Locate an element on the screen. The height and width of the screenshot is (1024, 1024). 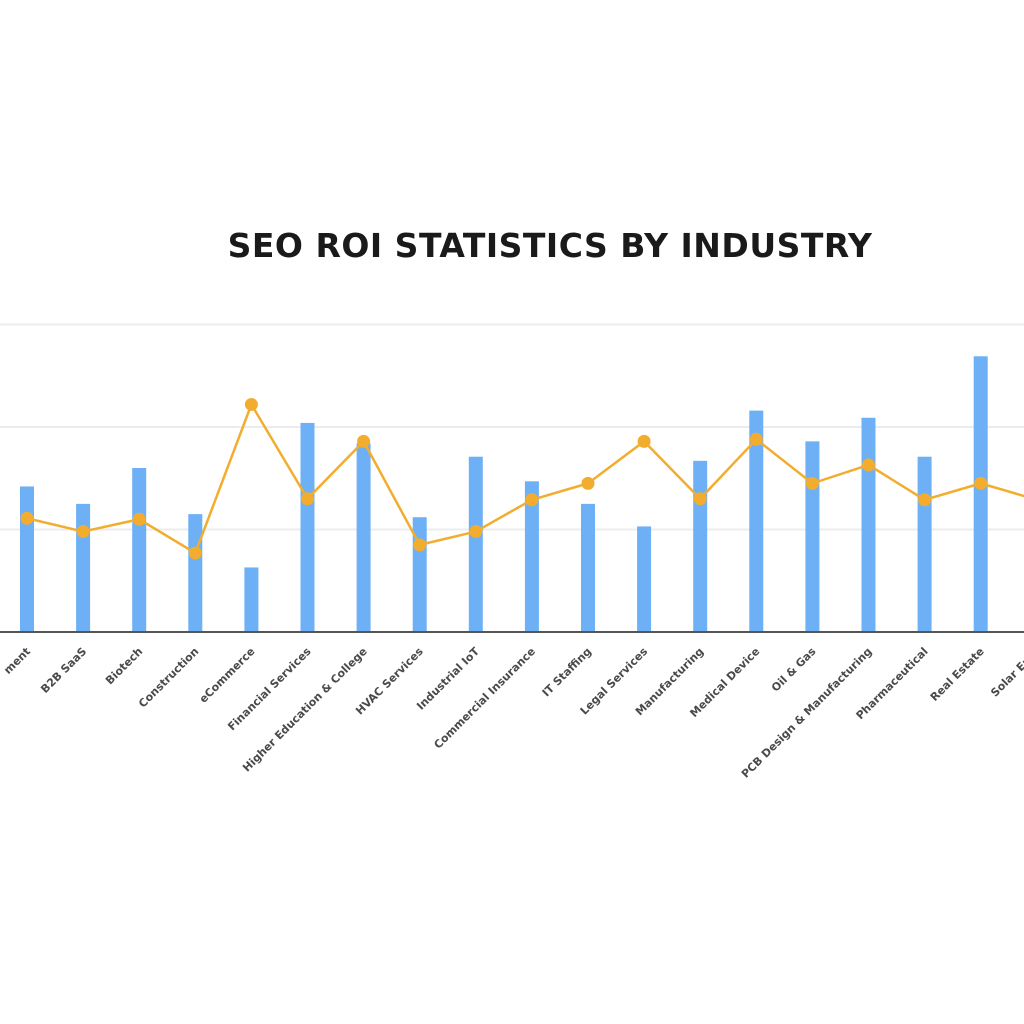
x-tick-label: eCommerce is located at coordinates (227, 675).